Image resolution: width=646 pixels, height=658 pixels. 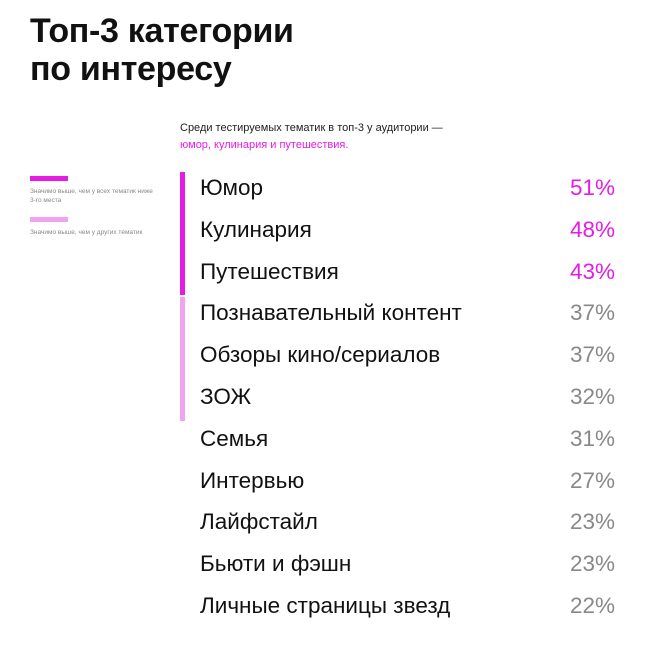 What do you see at coordinates (131, 69) in the screenshot?
I see `title-line-2: по интересу` at bounding box center [131, 69].